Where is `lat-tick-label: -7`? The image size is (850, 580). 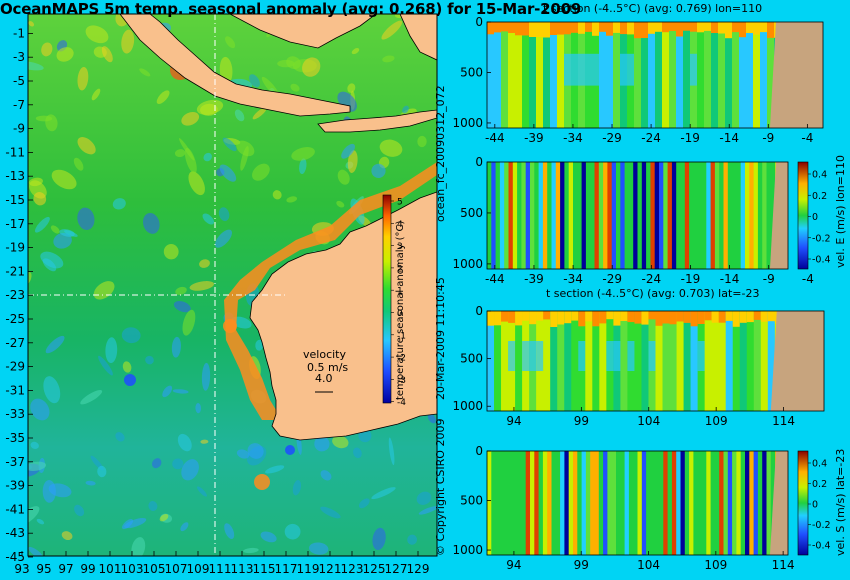 lat-tick-label: -7 is located at coordinates (19, 105).